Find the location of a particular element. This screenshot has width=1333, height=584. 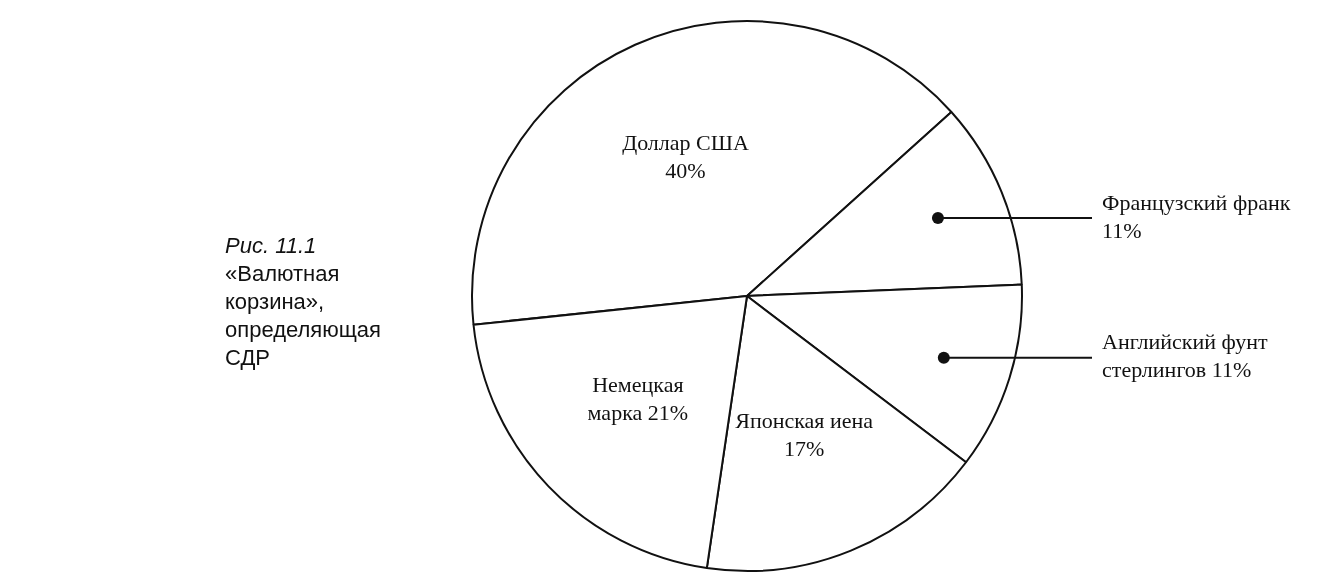

slice-label: Английский фунт стерлингов 11% is located at coordinates (1185, 356).